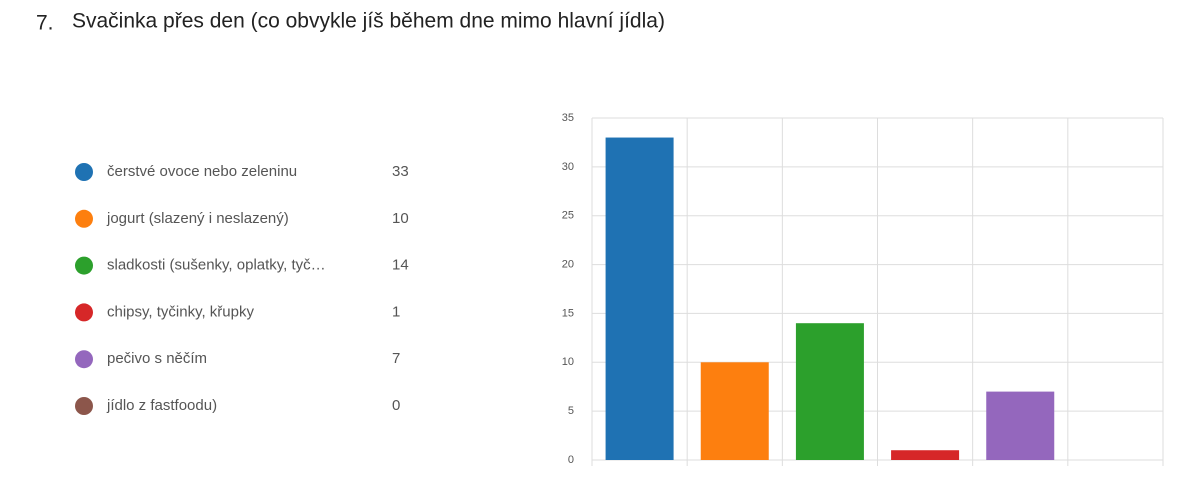 The width and height of the screenshot is (1200, 494). I want to click on y-tick-label: 15, so click(568, 313).